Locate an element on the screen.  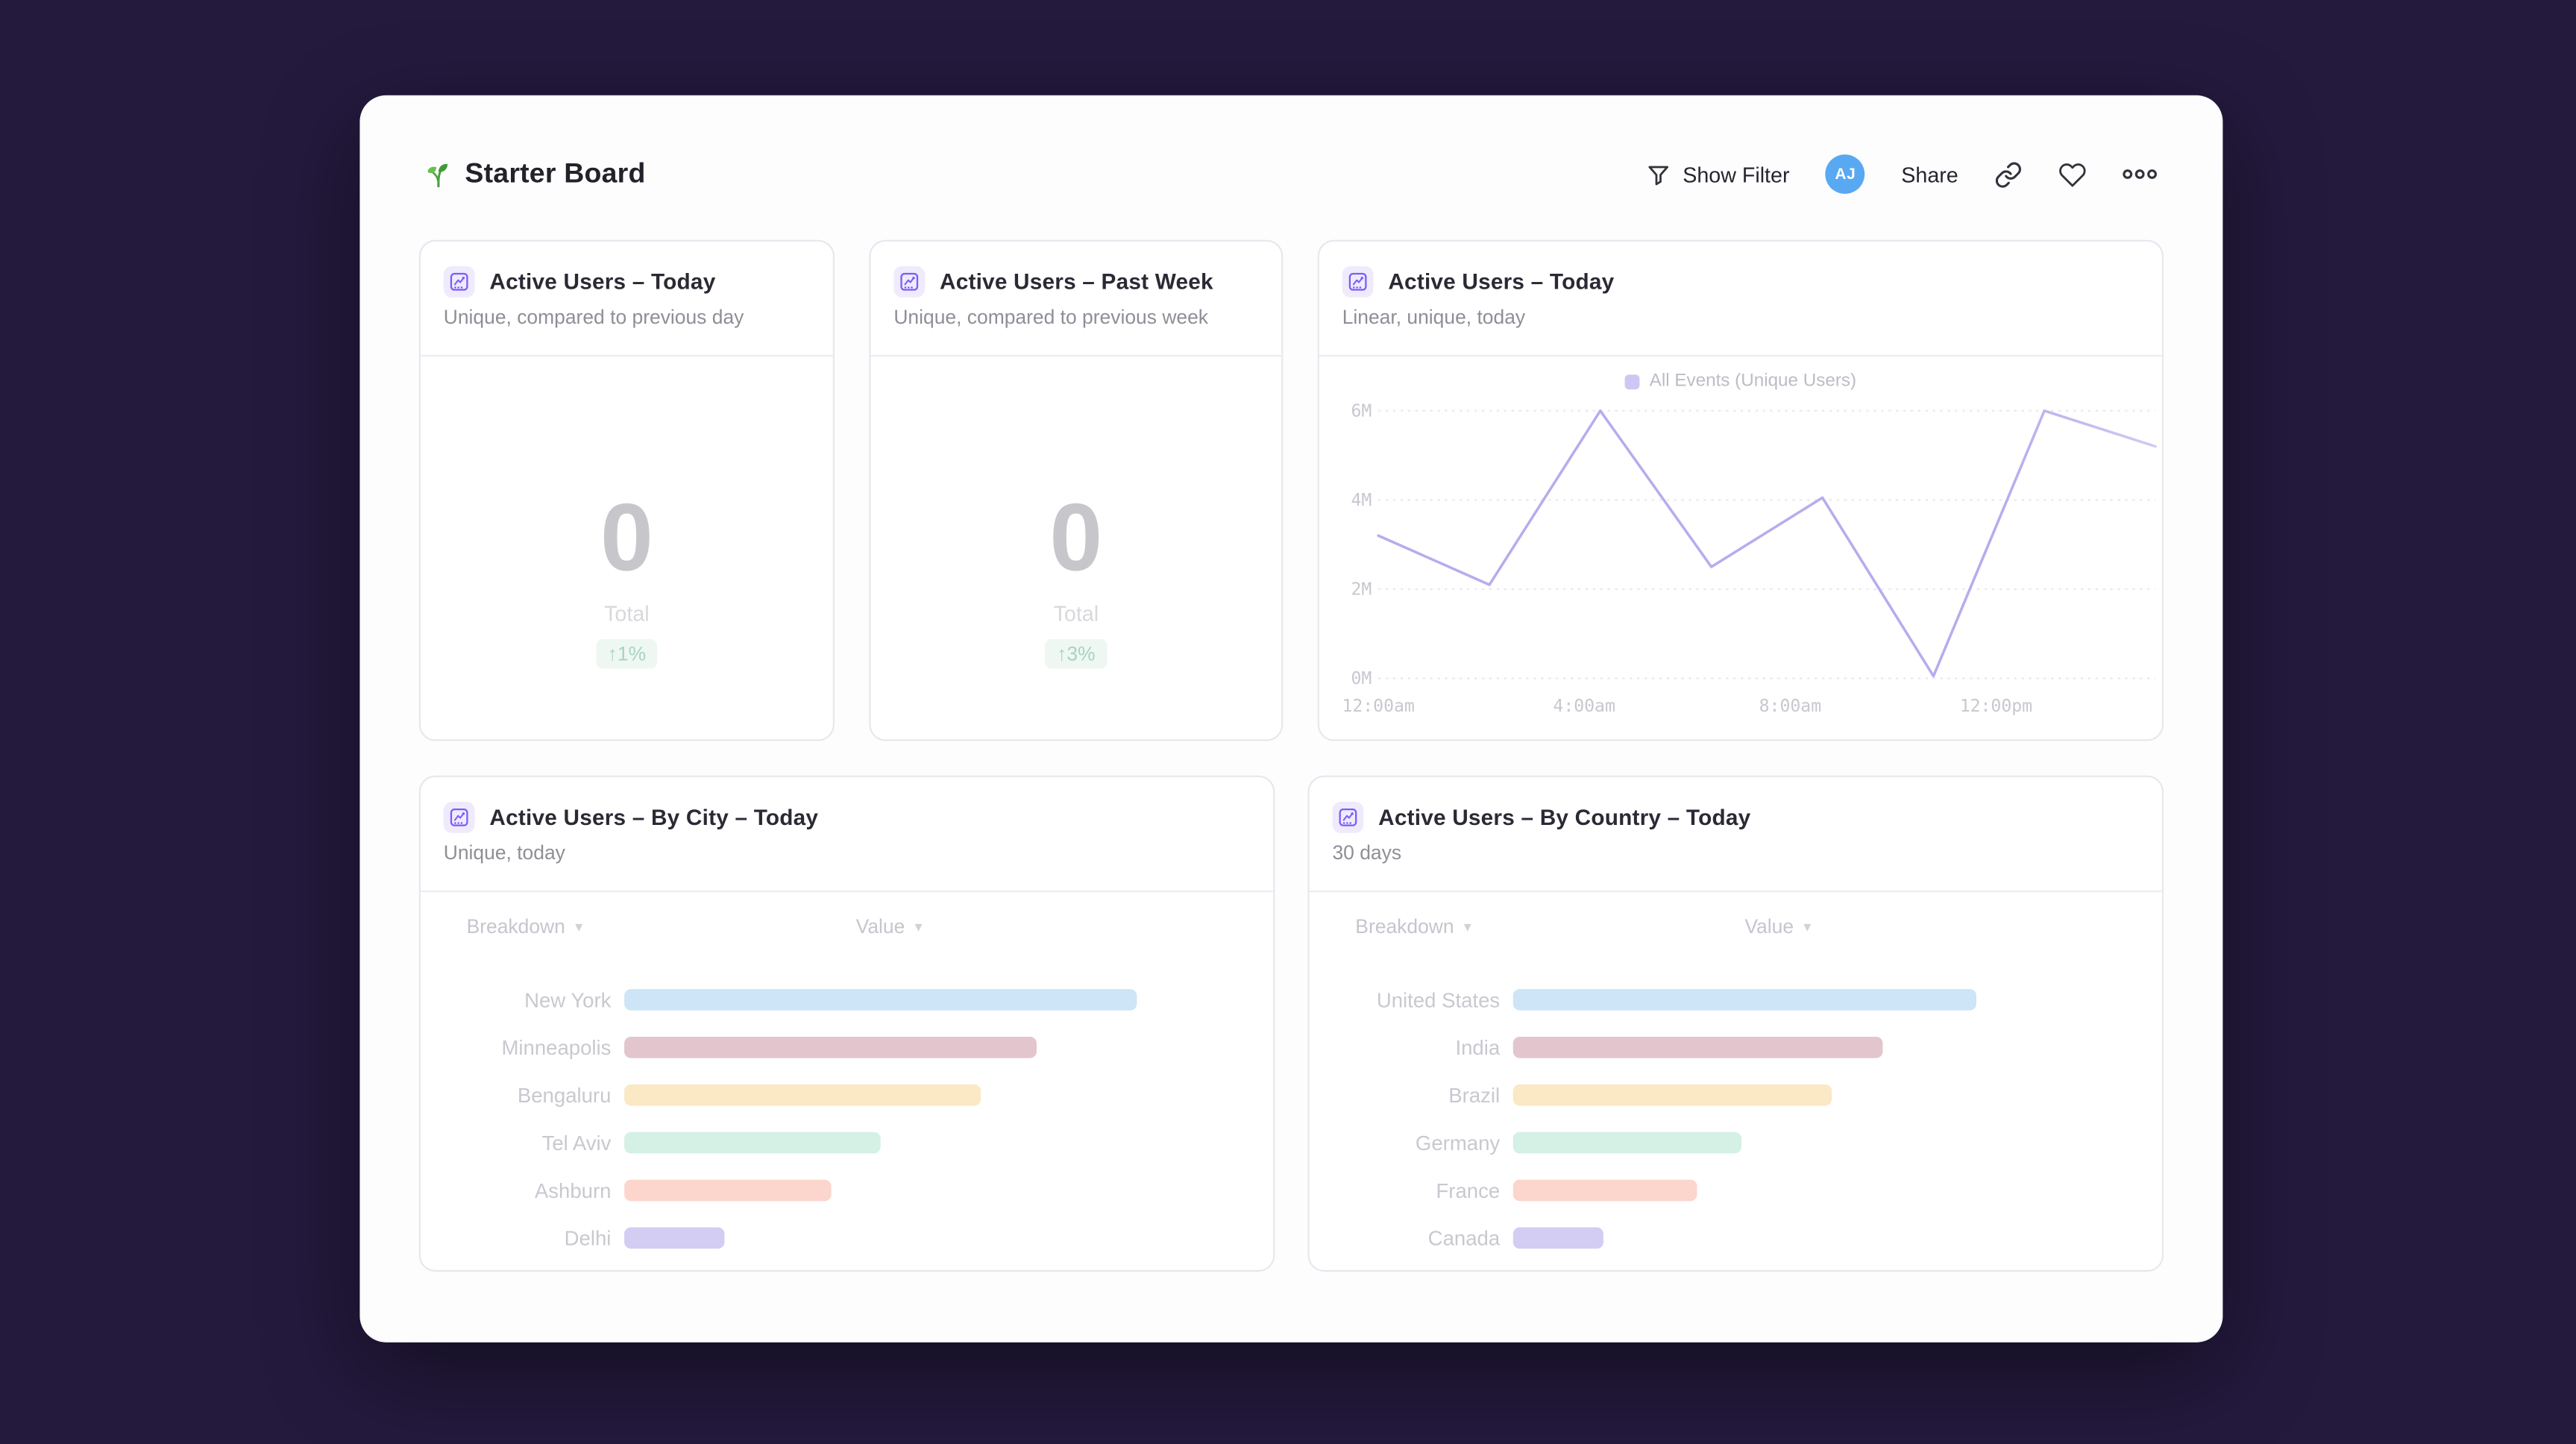
bar-row: Canada is located at coordinates (1736, 1238).